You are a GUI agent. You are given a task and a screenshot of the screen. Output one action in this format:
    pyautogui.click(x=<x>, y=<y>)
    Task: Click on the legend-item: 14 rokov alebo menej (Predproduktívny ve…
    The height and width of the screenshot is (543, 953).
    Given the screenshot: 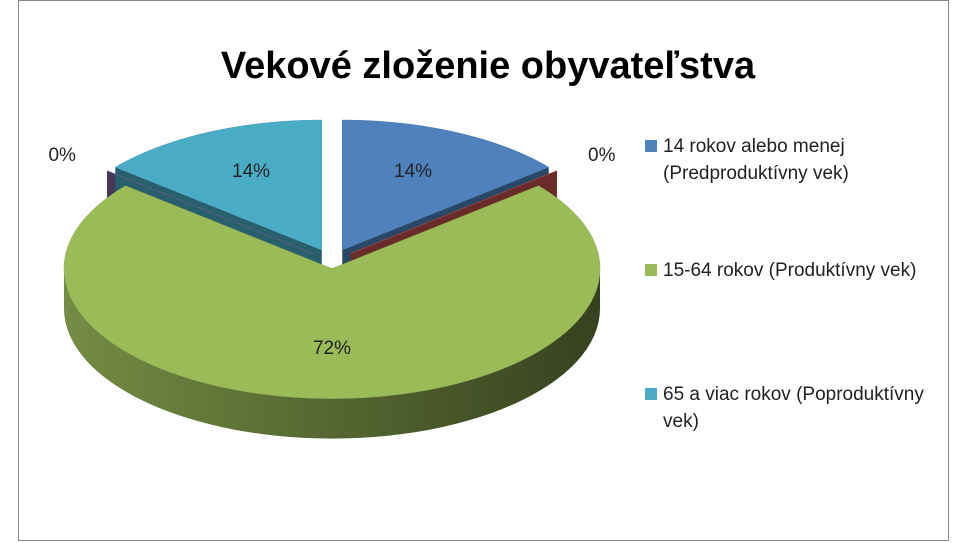 What is the action you would take?
    pyautogui.click(x=795, y=160)
    